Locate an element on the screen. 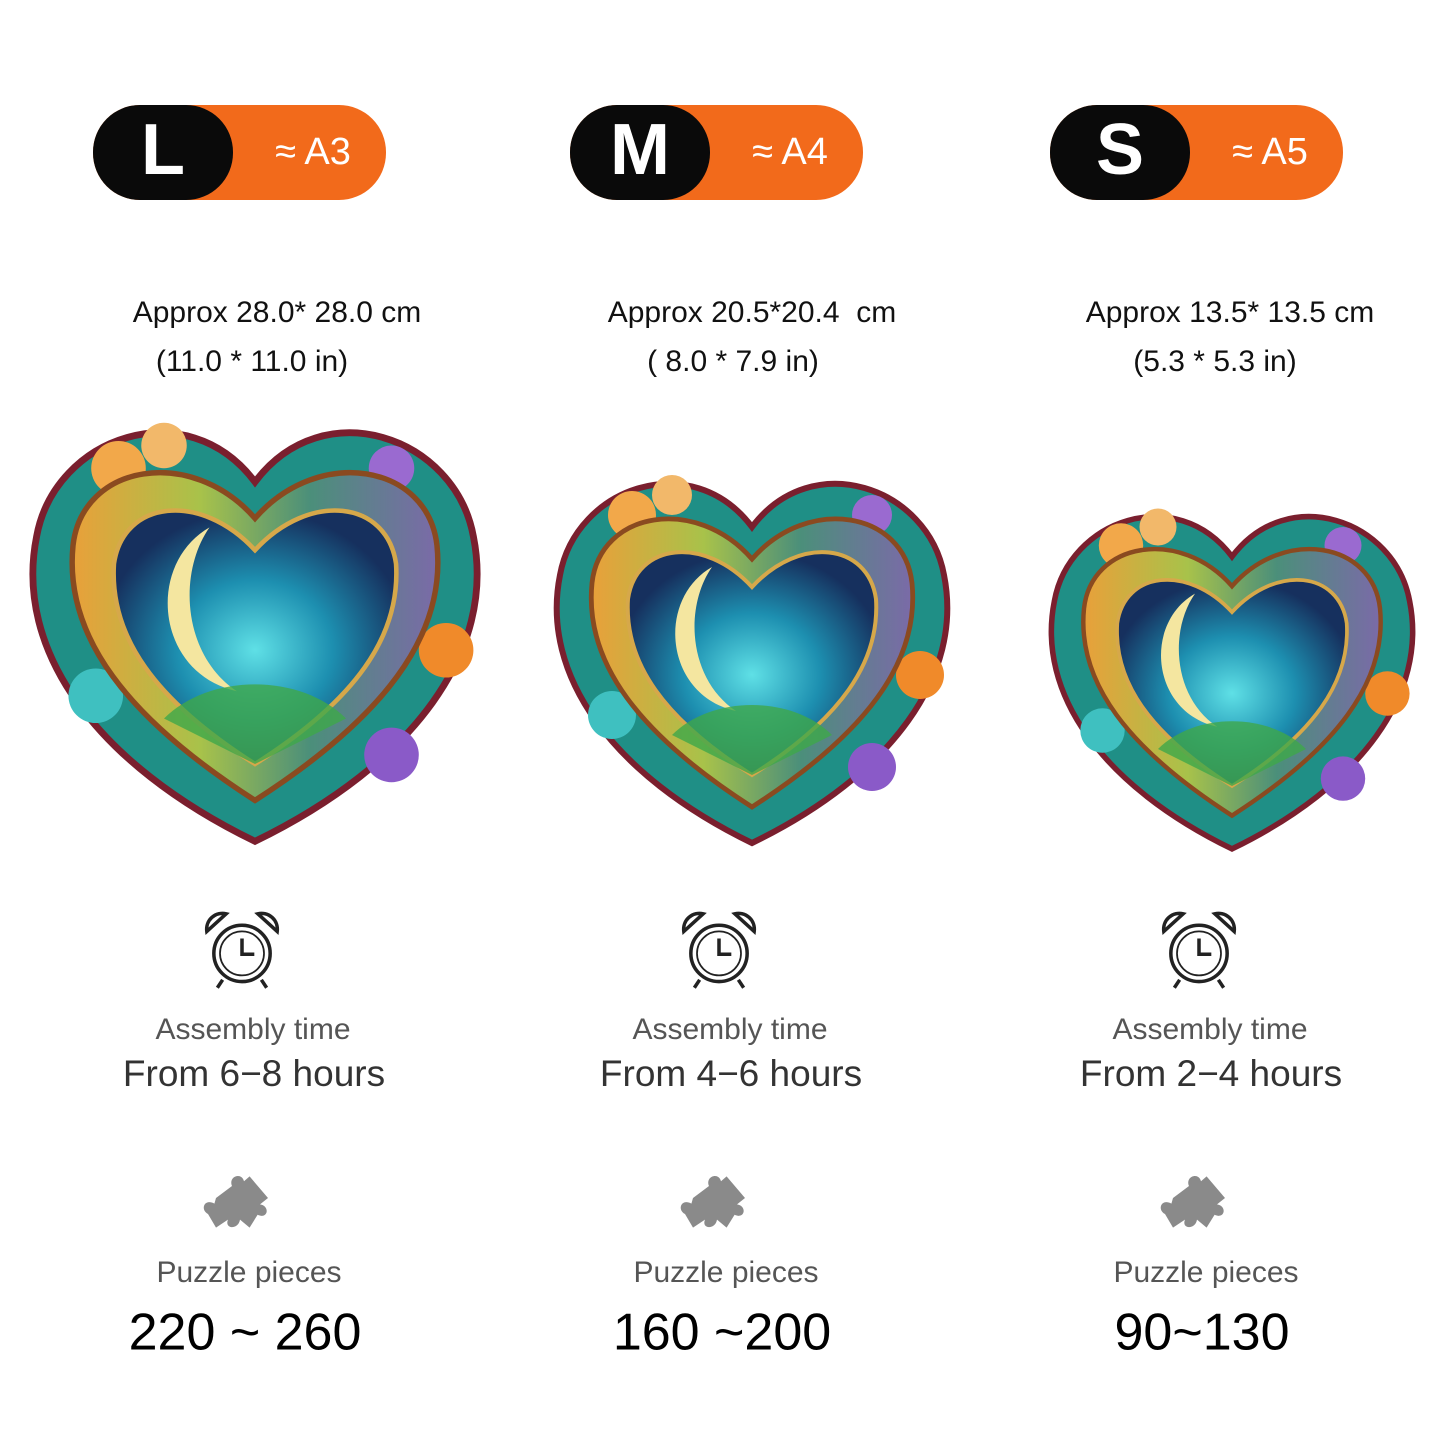 This screenshot has height=1445, width=1445. dimensions-cm: Approx 20.5*20.4 cm is located at coordinates (752, 312).